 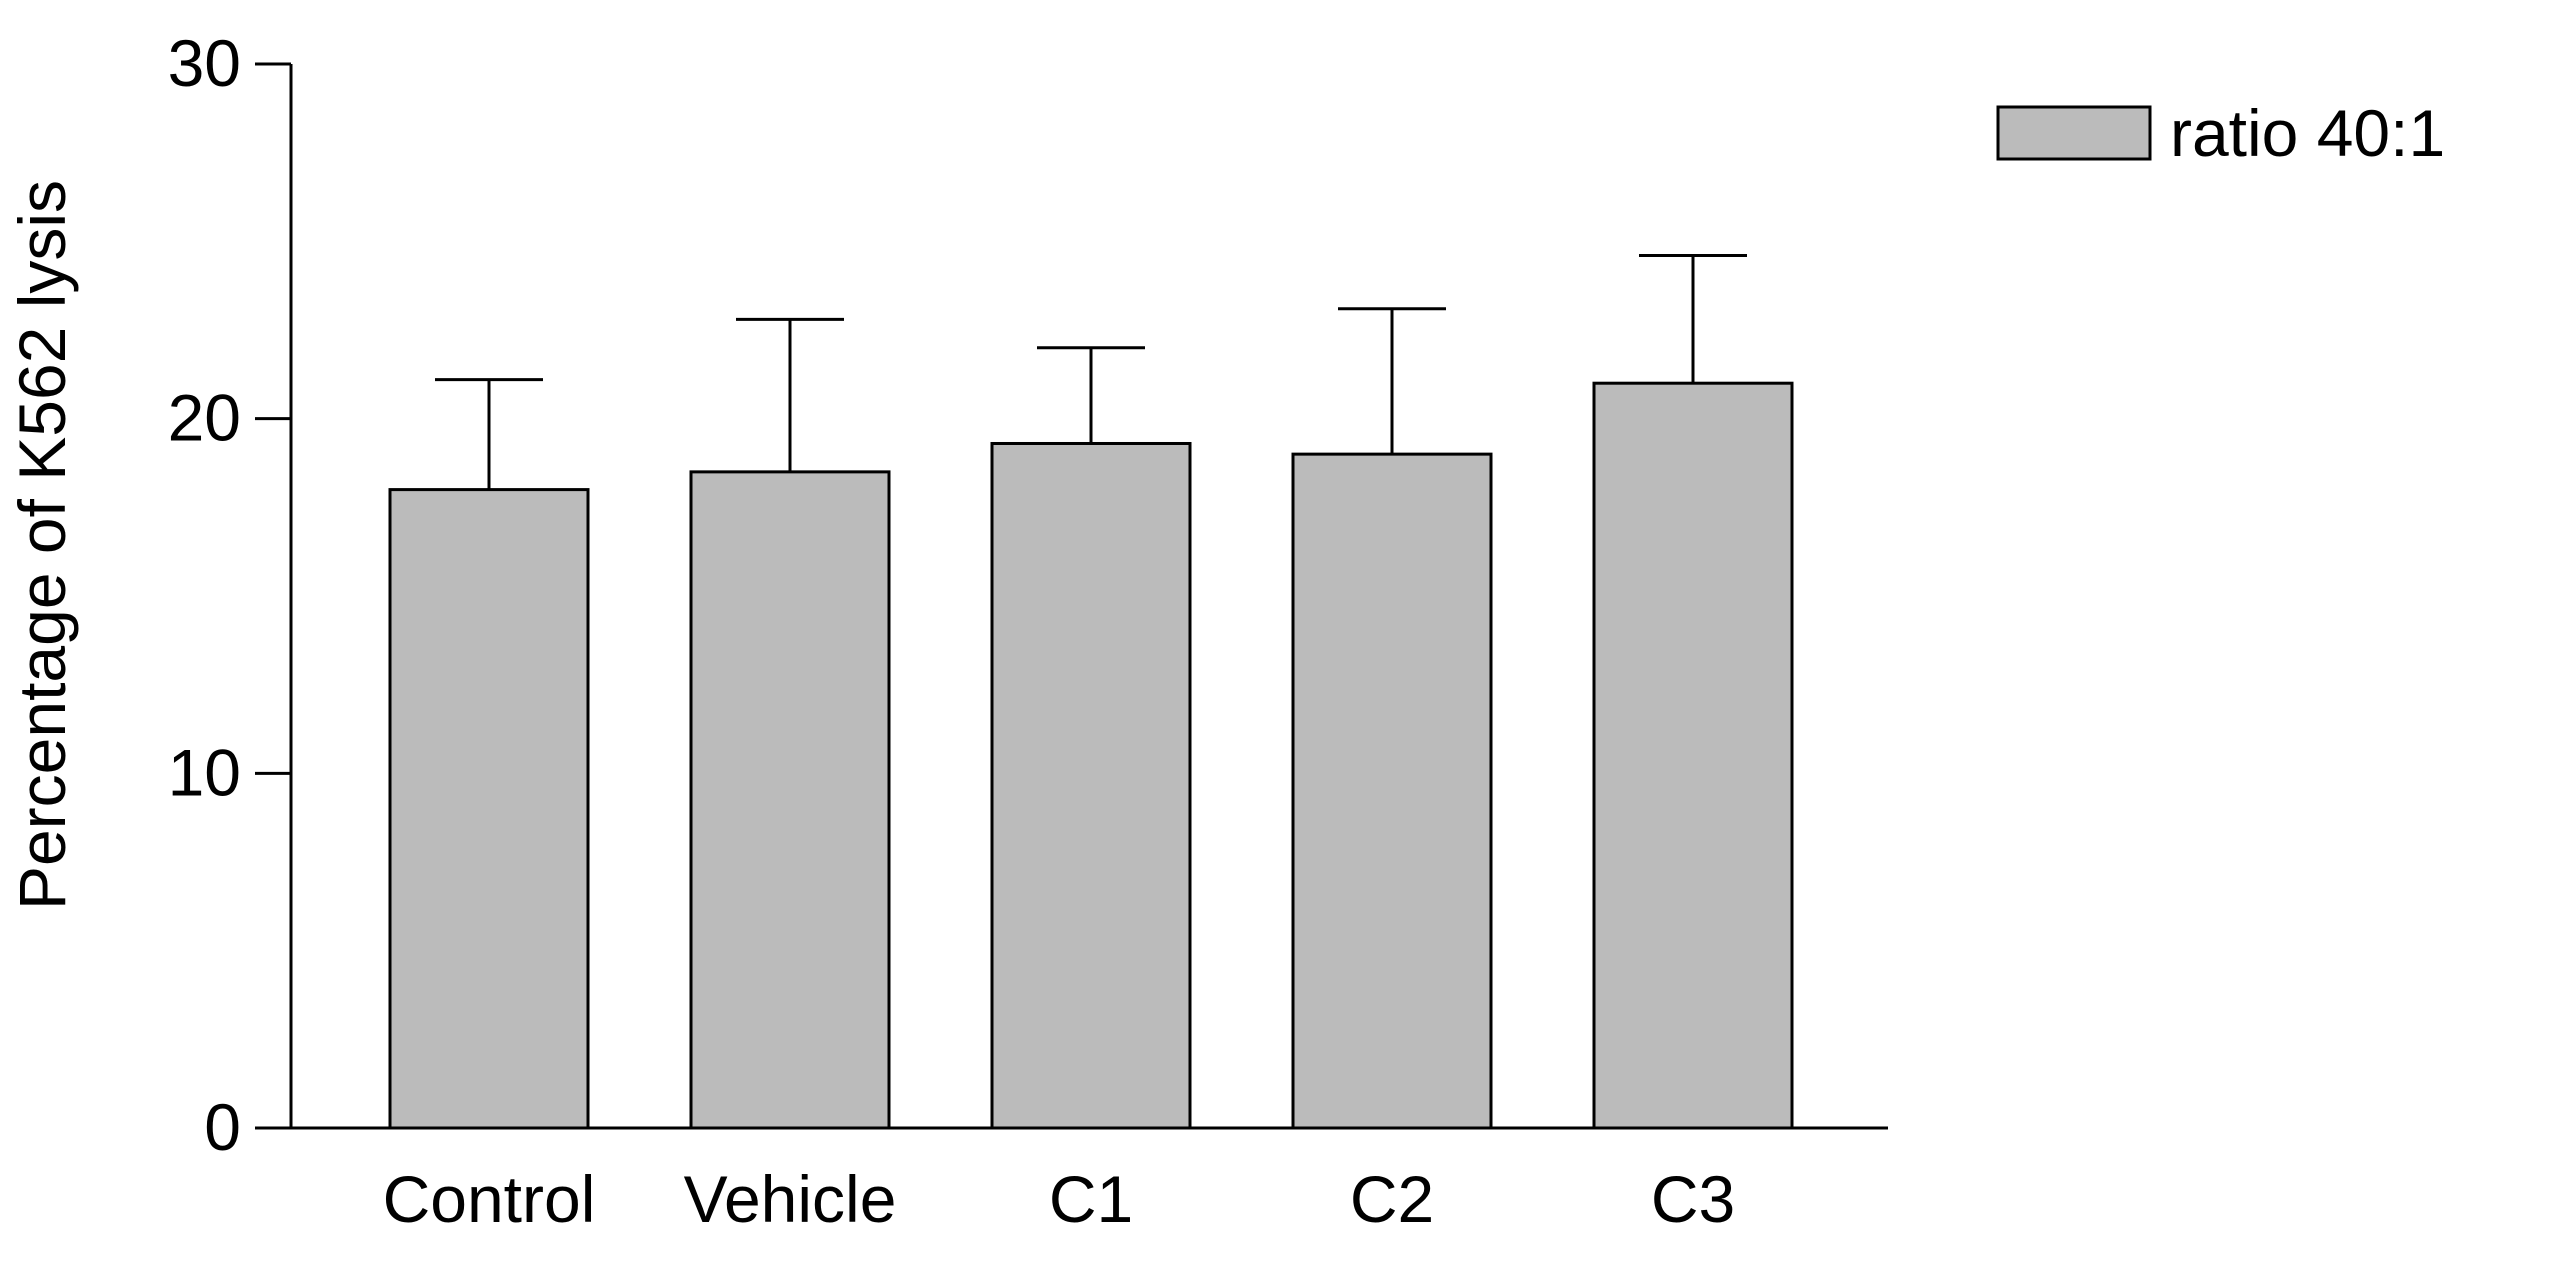 What do you see at coordinates (1091, 372) in the screenshot?
I see `error-bars` at bounding box center [1091, 372].